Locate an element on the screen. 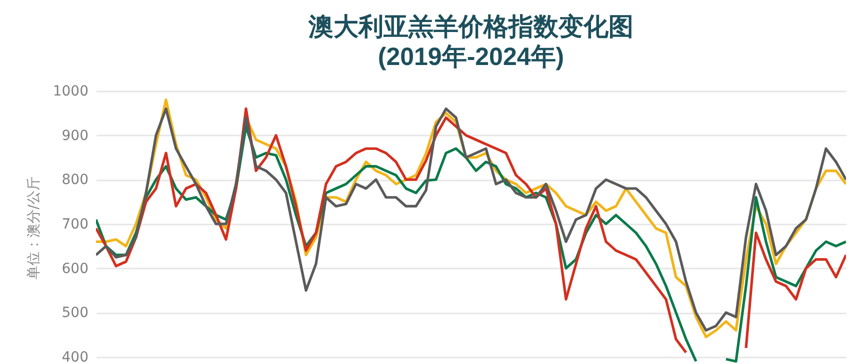 The image size is (857, 364). y-tick-label: 500 is located at coordinates (75, 313).